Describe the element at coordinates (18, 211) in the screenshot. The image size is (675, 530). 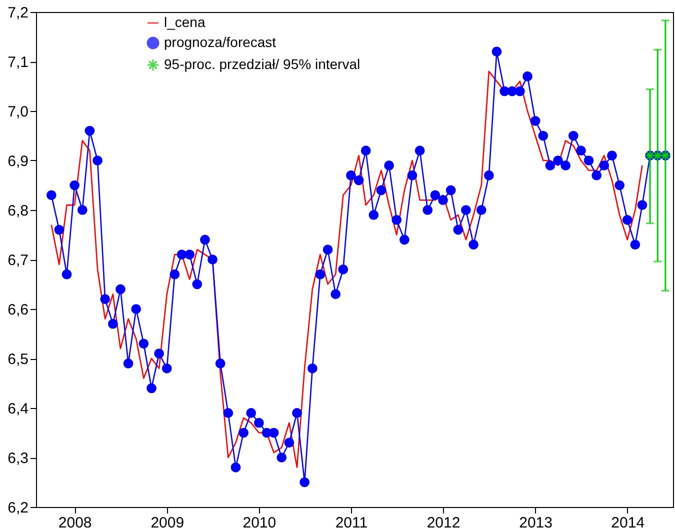
I see `y-tick-label: 6,8` at that location.